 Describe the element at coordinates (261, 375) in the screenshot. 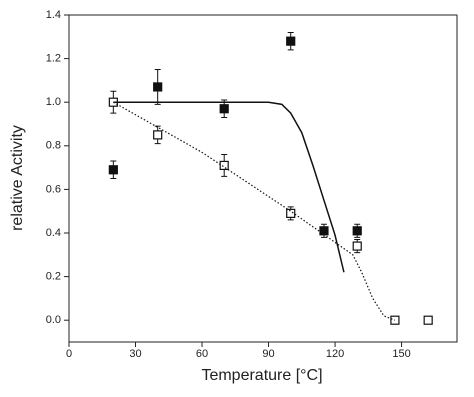

I see `x-axis-label: Temperature [°C]` at that location.